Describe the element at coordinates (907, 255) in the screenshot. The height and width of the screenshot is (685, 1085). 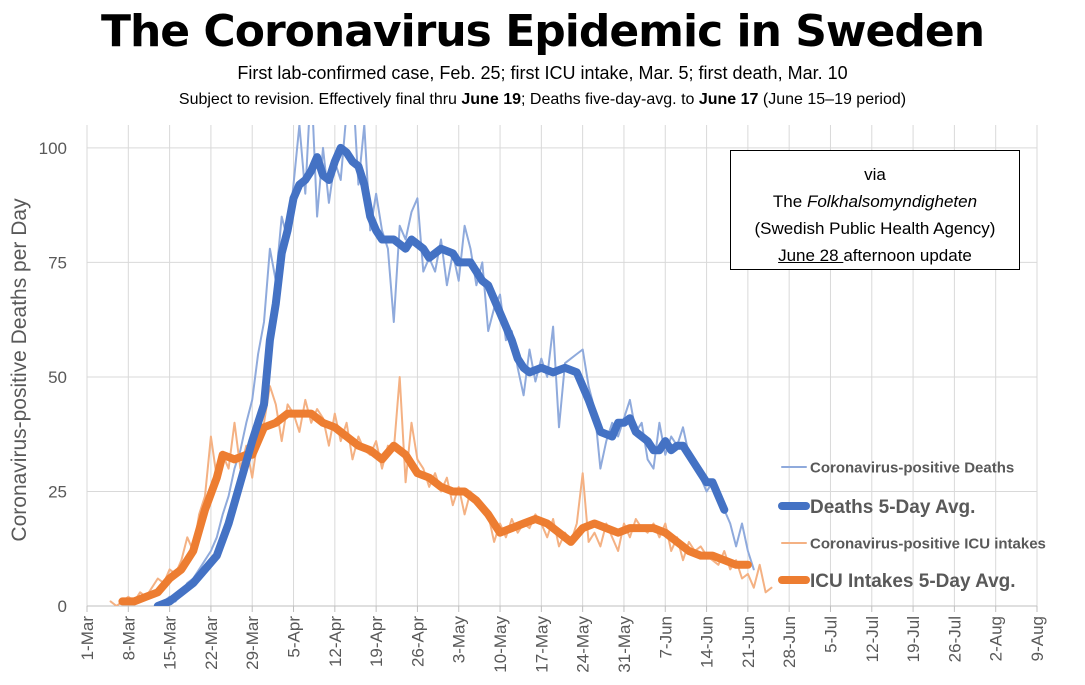
I see `source-line-4-b: afternoon update` at that location.